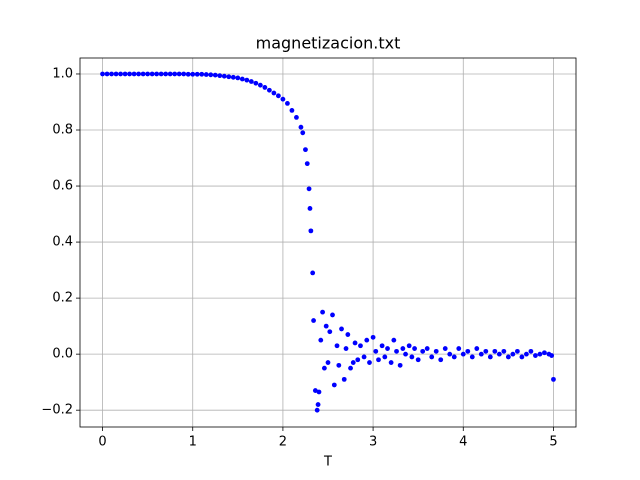  What do you see at coordinates (283, 442) in the screenshot?
I see `x-tick-label: 2` at bounding box center [283, 442].